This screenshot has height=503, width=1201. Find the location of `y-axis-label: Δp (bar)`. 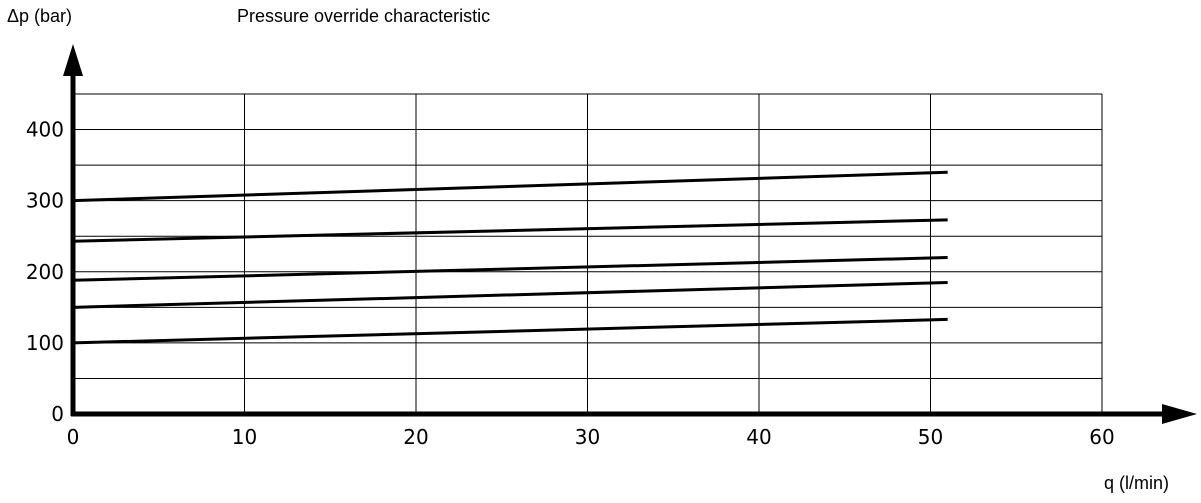

y-axis-label: Δp (bar) is located at coordinates (40, 16).